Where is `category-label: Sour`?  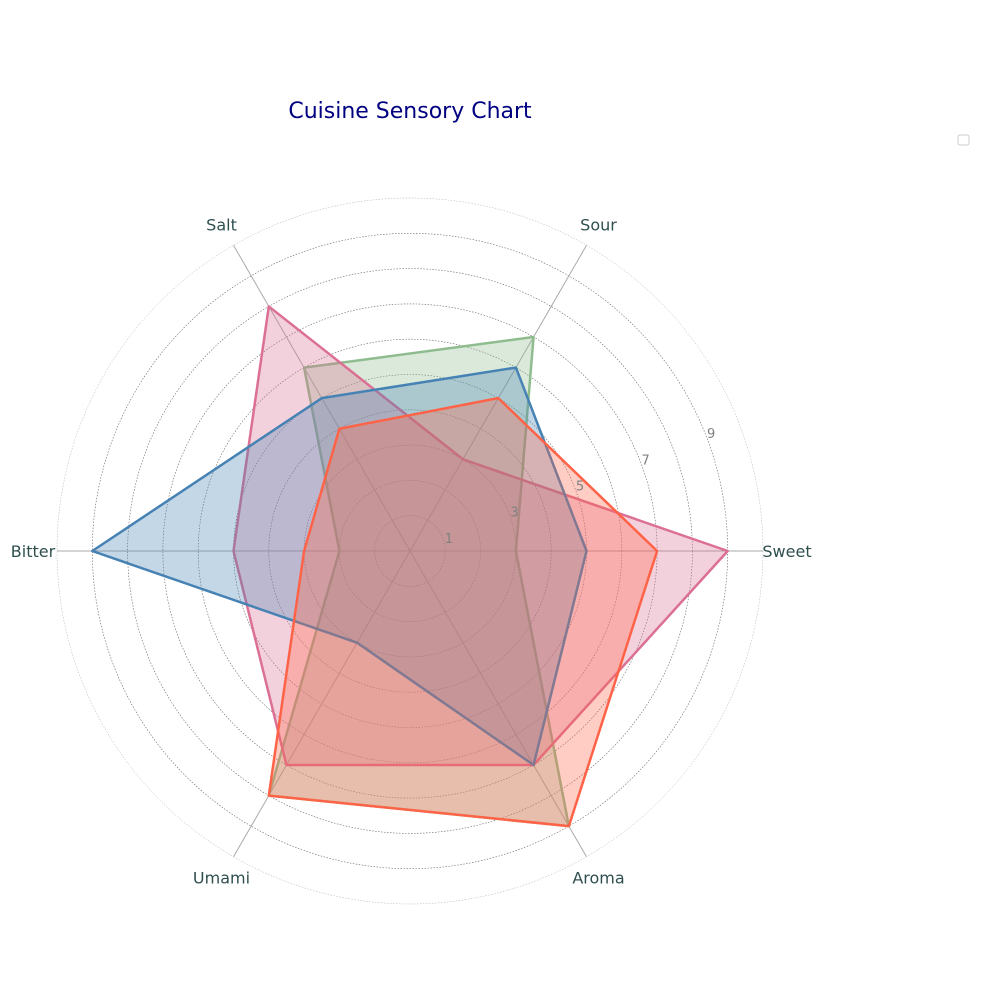 category-label: Sour is located at coordinates (598, 225).